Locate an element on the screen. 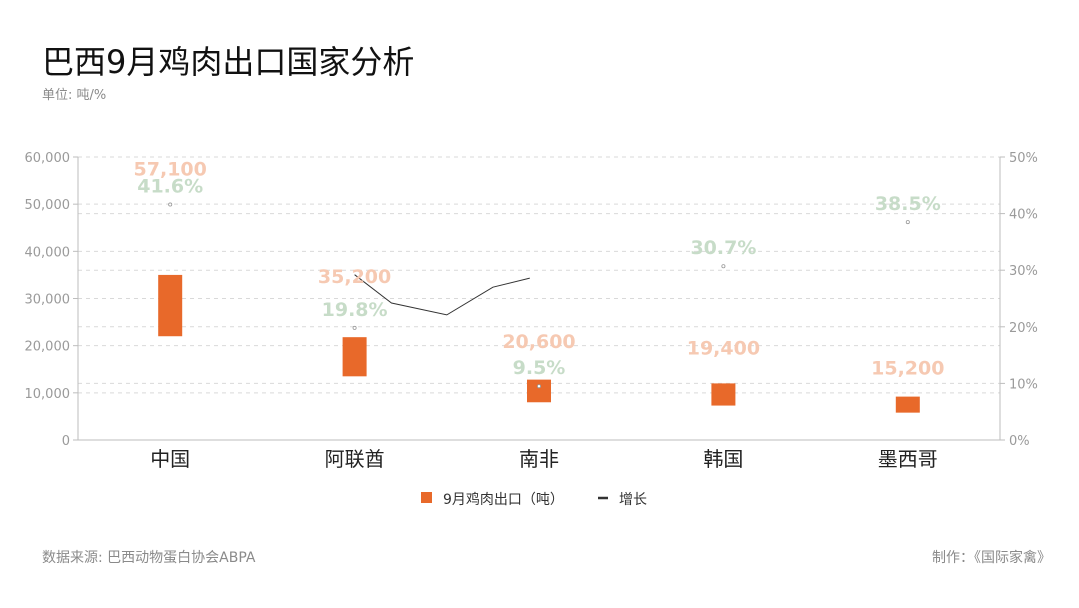  legend: 9月鸡肉出口（吨） 增长 is located at coordinates (534, 499).